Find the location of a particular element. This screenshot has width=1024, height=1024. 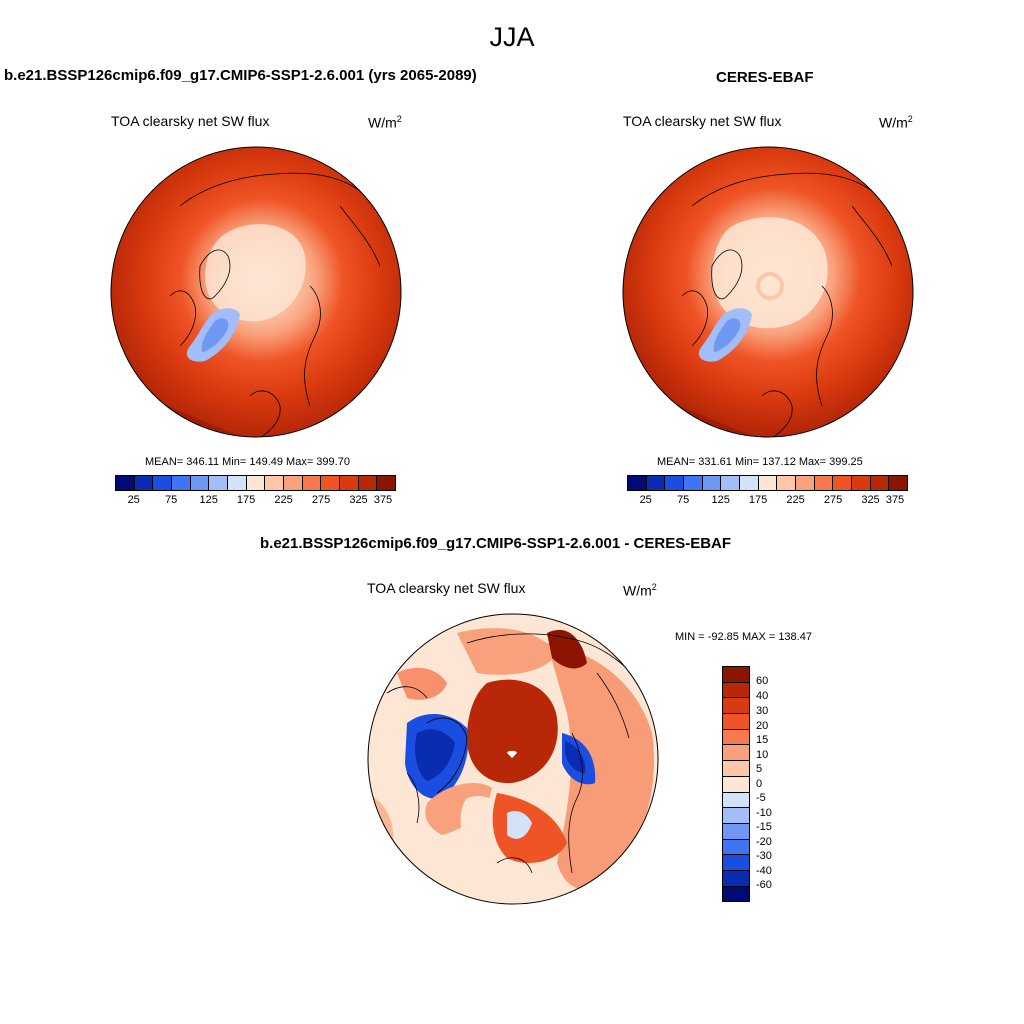

panel3-colorbar-swatches is located at coordinates (736, 784).